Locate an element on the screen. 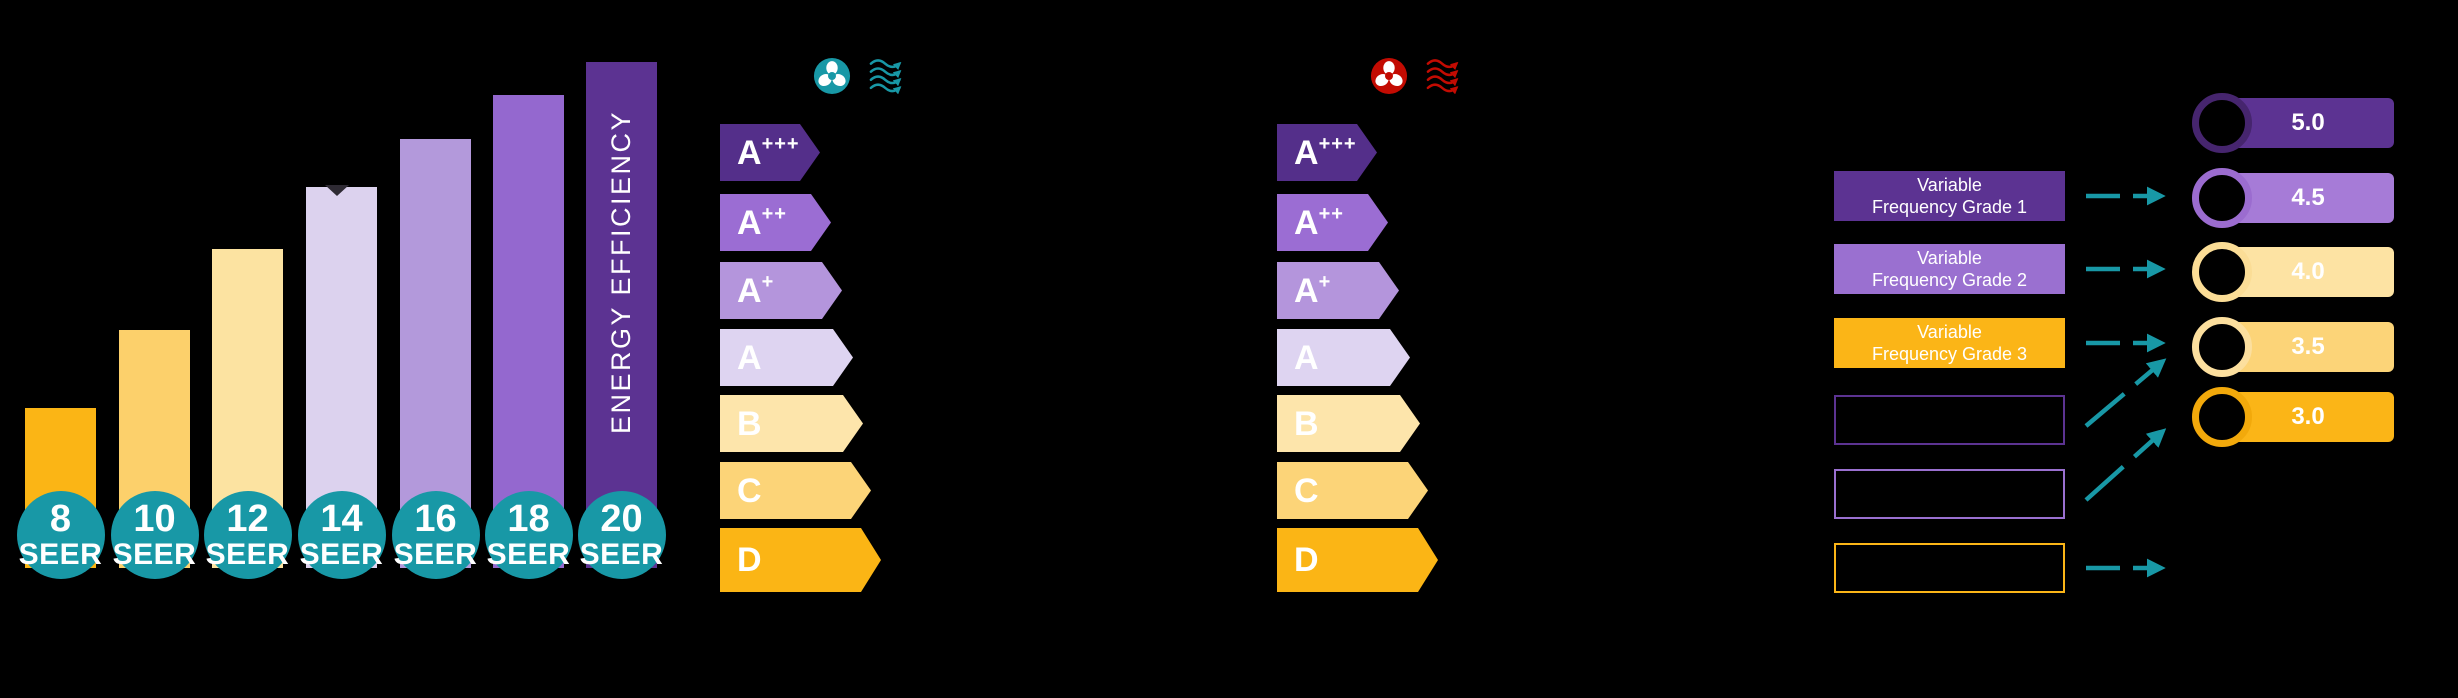 The height and width of the screenshot is (698, 2458). rating-badge-ring-3.0 is located at coordinates (2222, 417).